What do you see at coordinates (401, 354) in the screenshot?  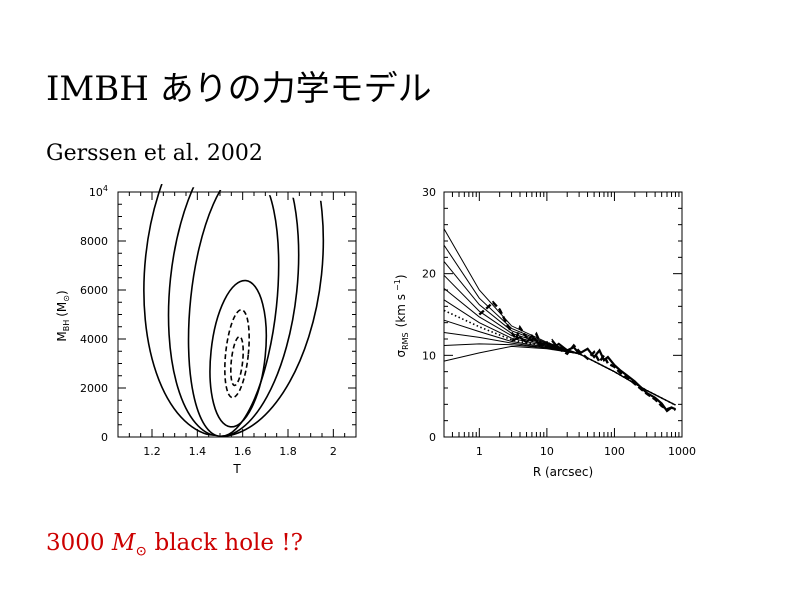 I see `dispersion-y-label-main: σ` at bounding box center [401, 354].